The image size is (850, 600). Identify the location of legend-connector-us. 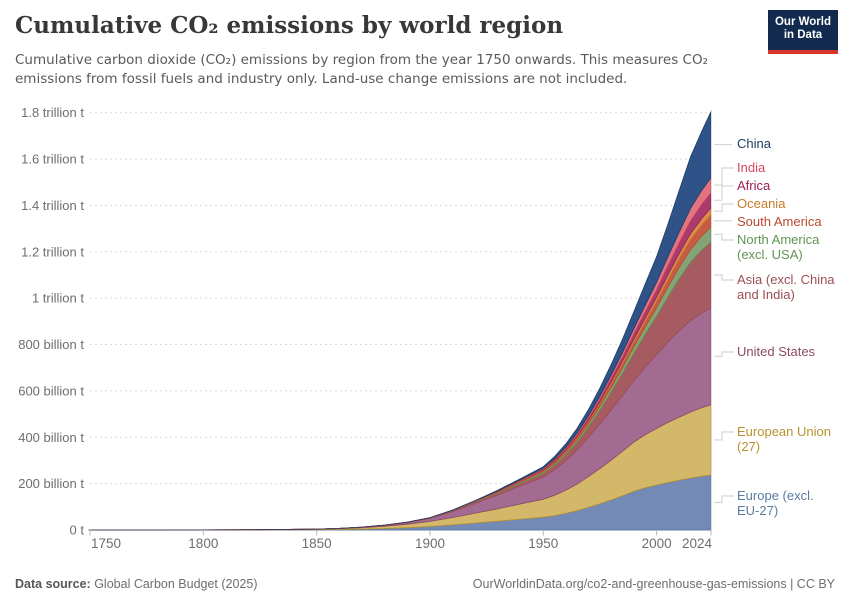
(724, 354).